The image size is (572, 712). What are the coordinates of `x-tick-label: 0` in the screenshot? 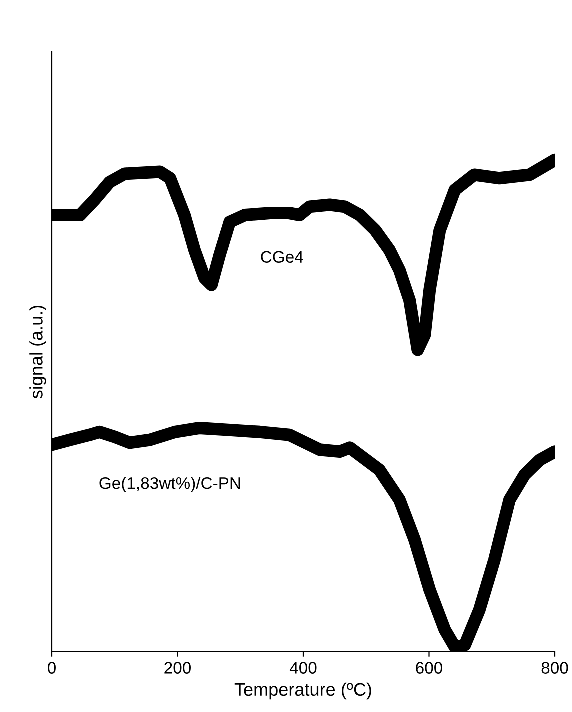 It's located at (52, 668).